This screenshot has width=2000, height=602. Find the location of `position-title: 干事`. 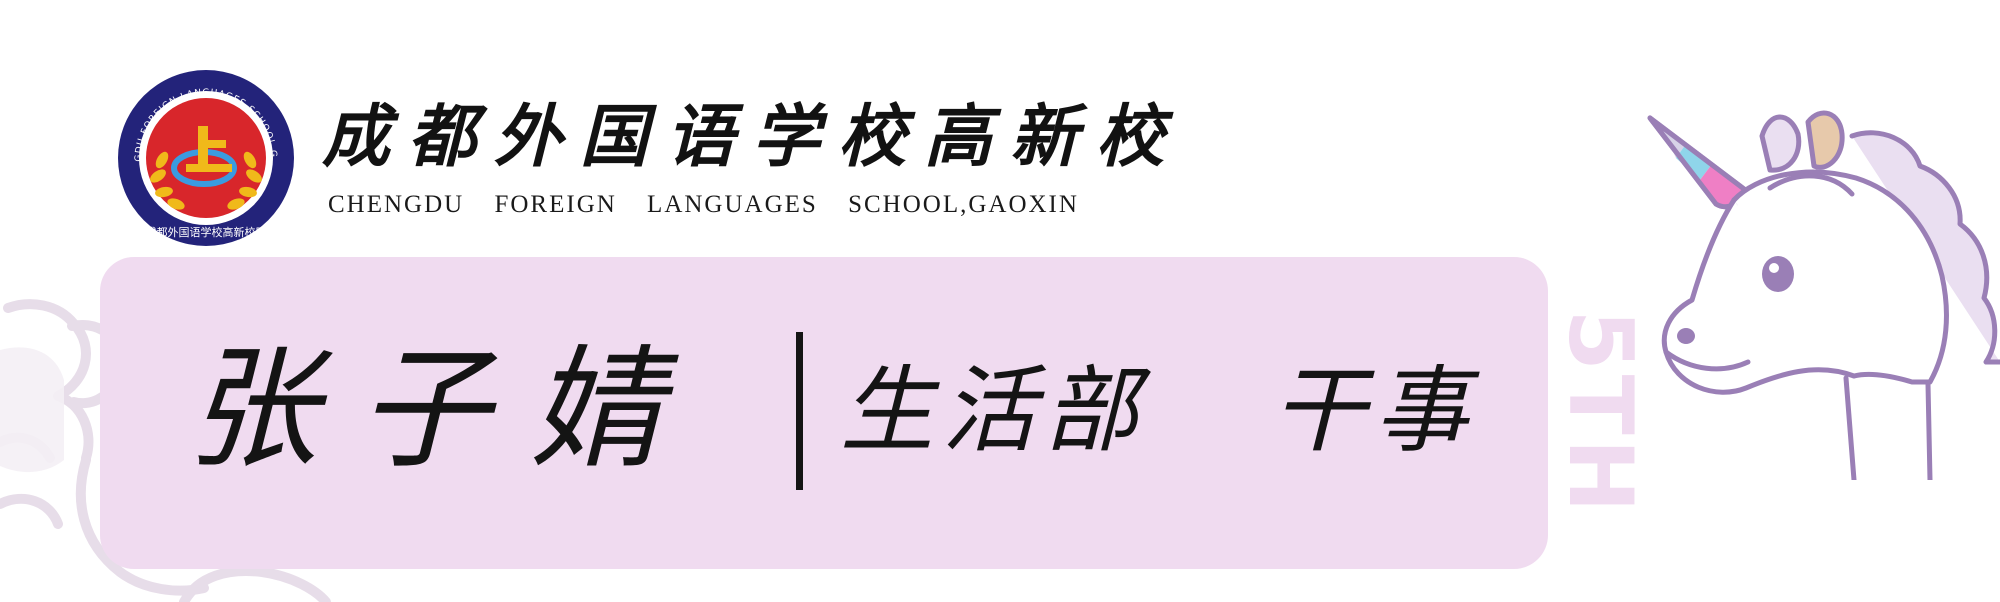

position-title: 干事 is located at coordinates (1374, 411).